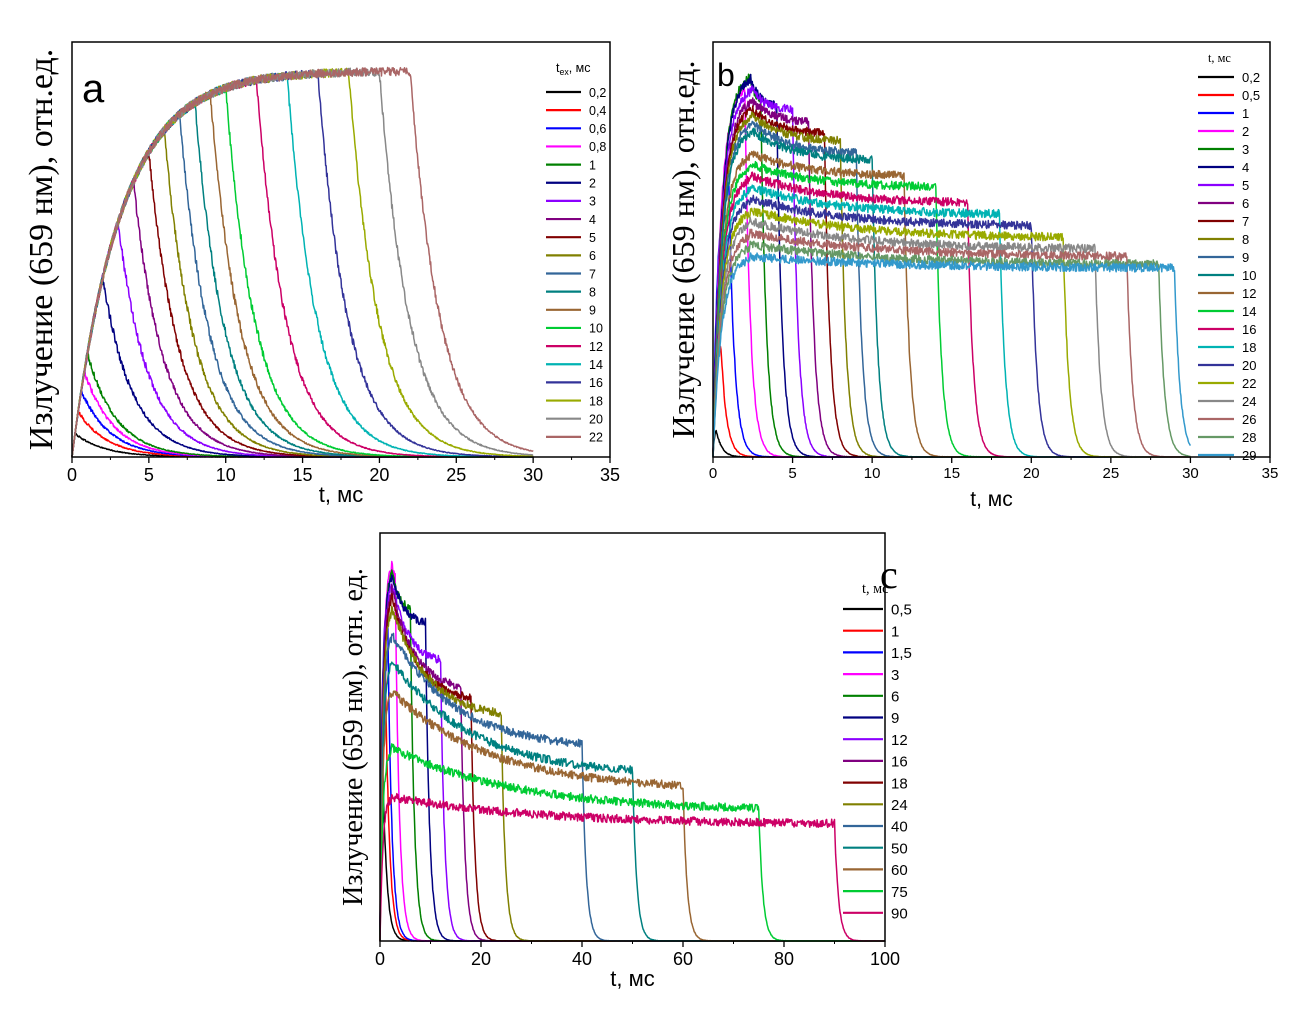 The image size is (1300, 1014). Describe the element at coordinates (895, 697) in the screenshot. I see `legend-label: 6` at that location.